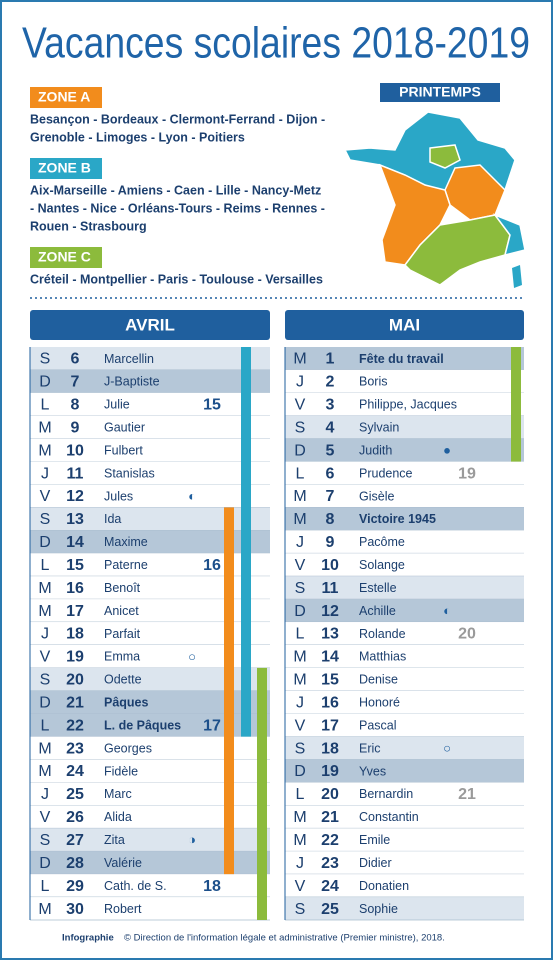  Describe the element at coordinates (212, 886) in the screenshot. I see `week-number: 18` at that location.